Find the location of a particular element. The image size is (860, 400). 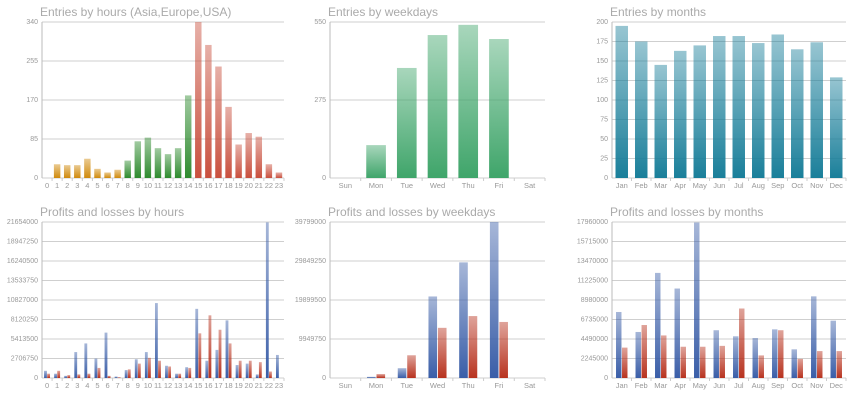

y-tick-label: 13470000 is located at coordinates (592, 261).